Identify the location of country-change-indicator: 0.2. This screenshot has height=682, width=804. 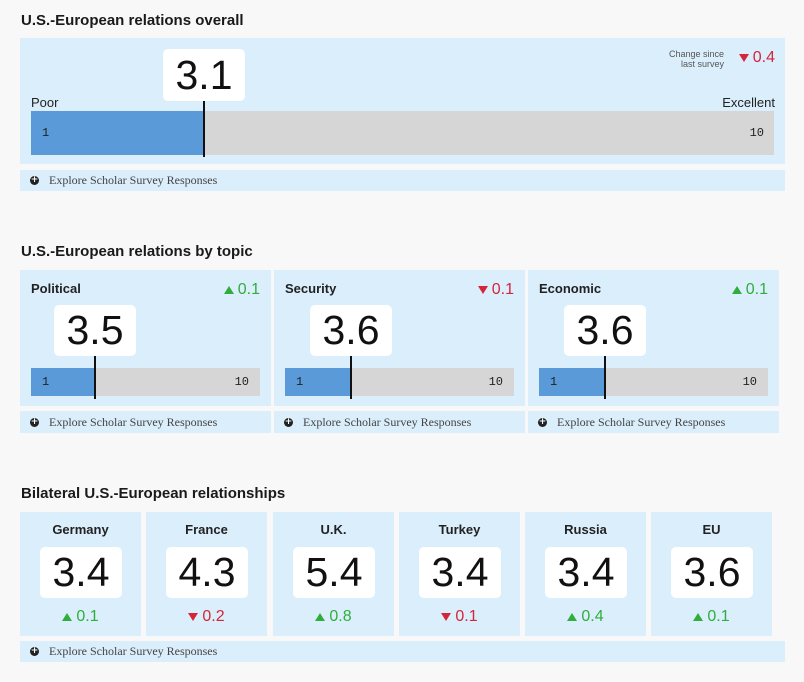
(206, 617).